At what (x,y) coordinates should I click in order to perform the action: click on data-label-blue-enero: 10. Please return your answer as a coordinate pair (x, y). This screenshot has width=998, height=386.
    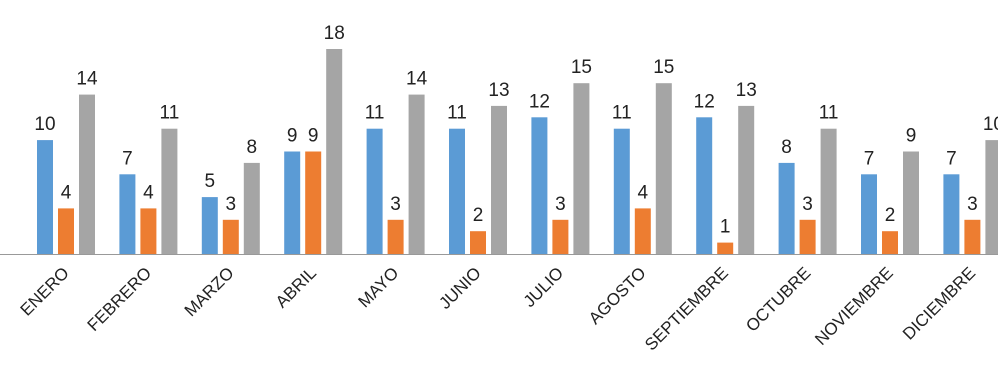
    Looking at the image, I should click on (44, 124).